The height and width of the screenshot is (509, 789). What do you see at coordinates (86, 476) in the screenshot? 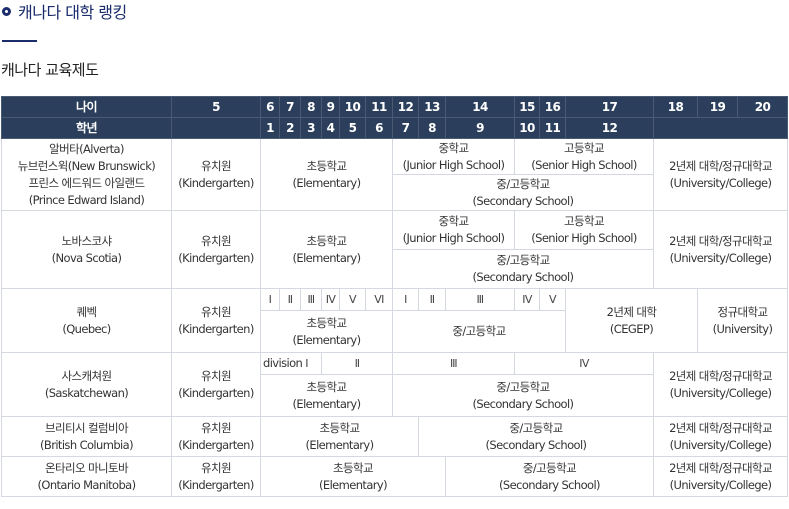
I see `province-cell: 온타리오 마니토바 (Ontario Manitoba)` at bounding box center [86, 476].